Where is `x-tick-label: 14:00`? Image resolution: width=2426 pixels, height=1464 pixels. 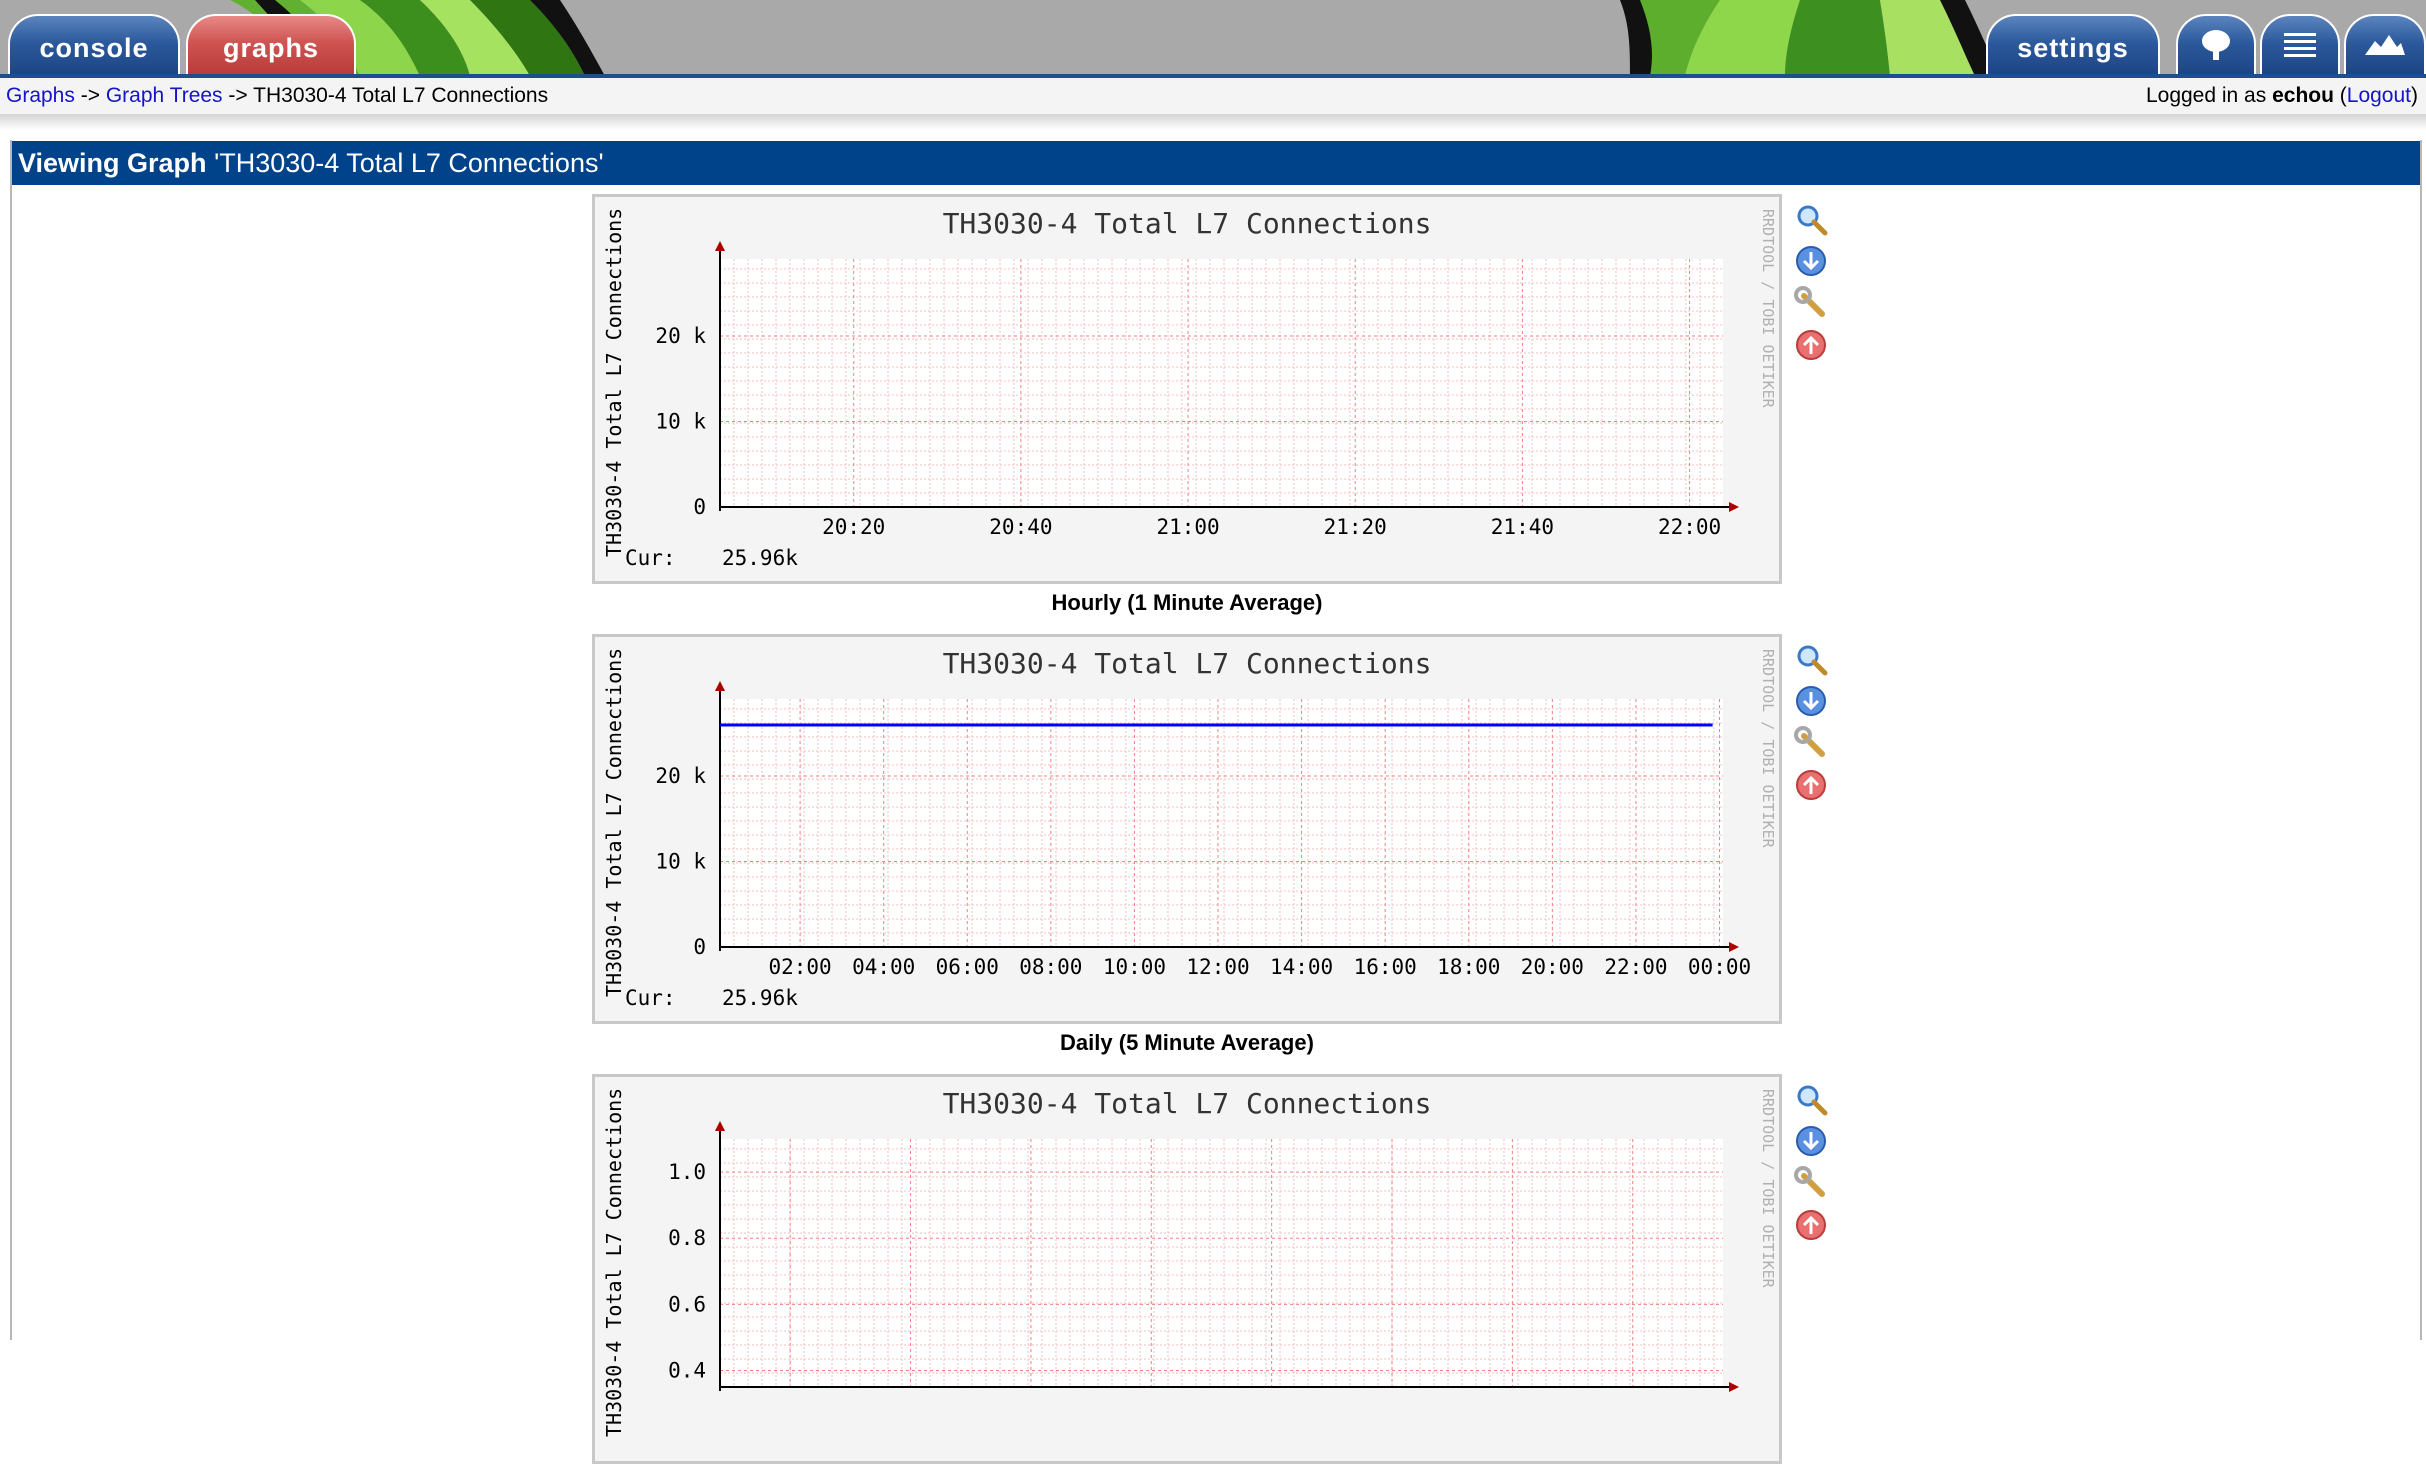
x-tick-label: 14:00 is located at coordinates (1301, 967).